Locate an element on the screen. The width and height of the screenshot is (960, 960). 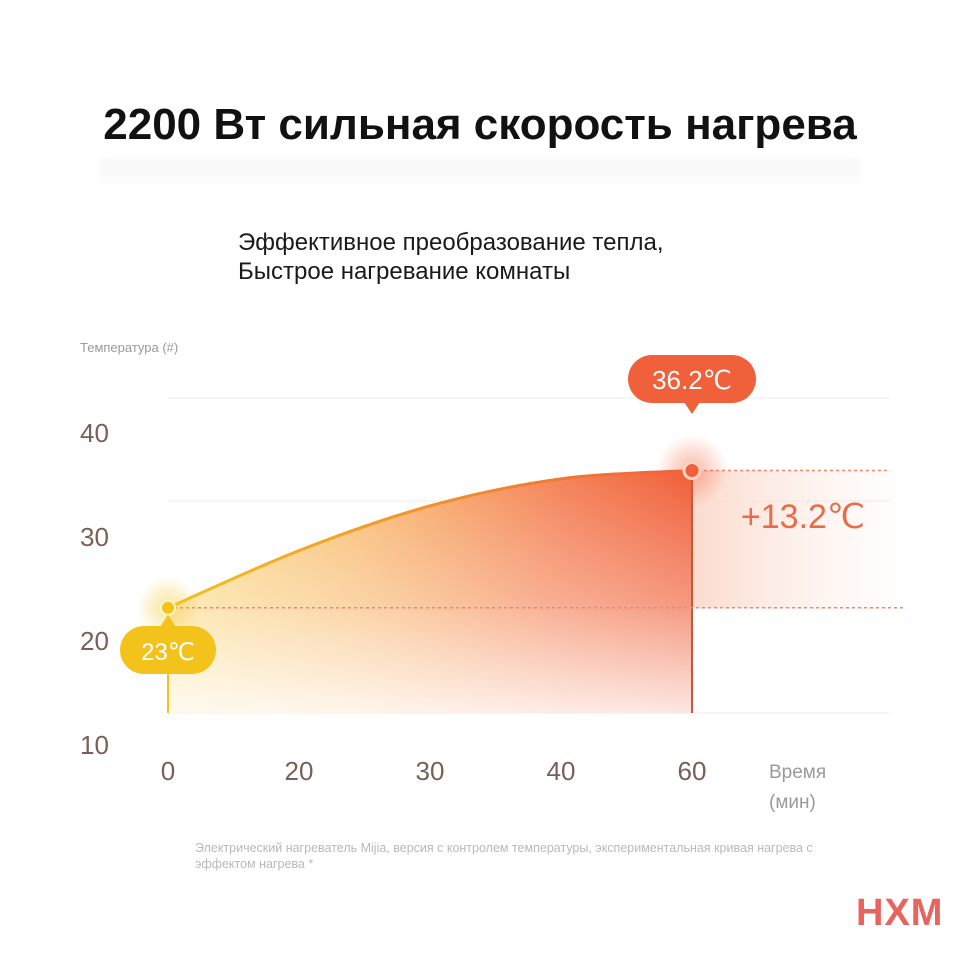
page-title: 2200 Вт сильная скорость нагрева is located at coordinates (480, 124).